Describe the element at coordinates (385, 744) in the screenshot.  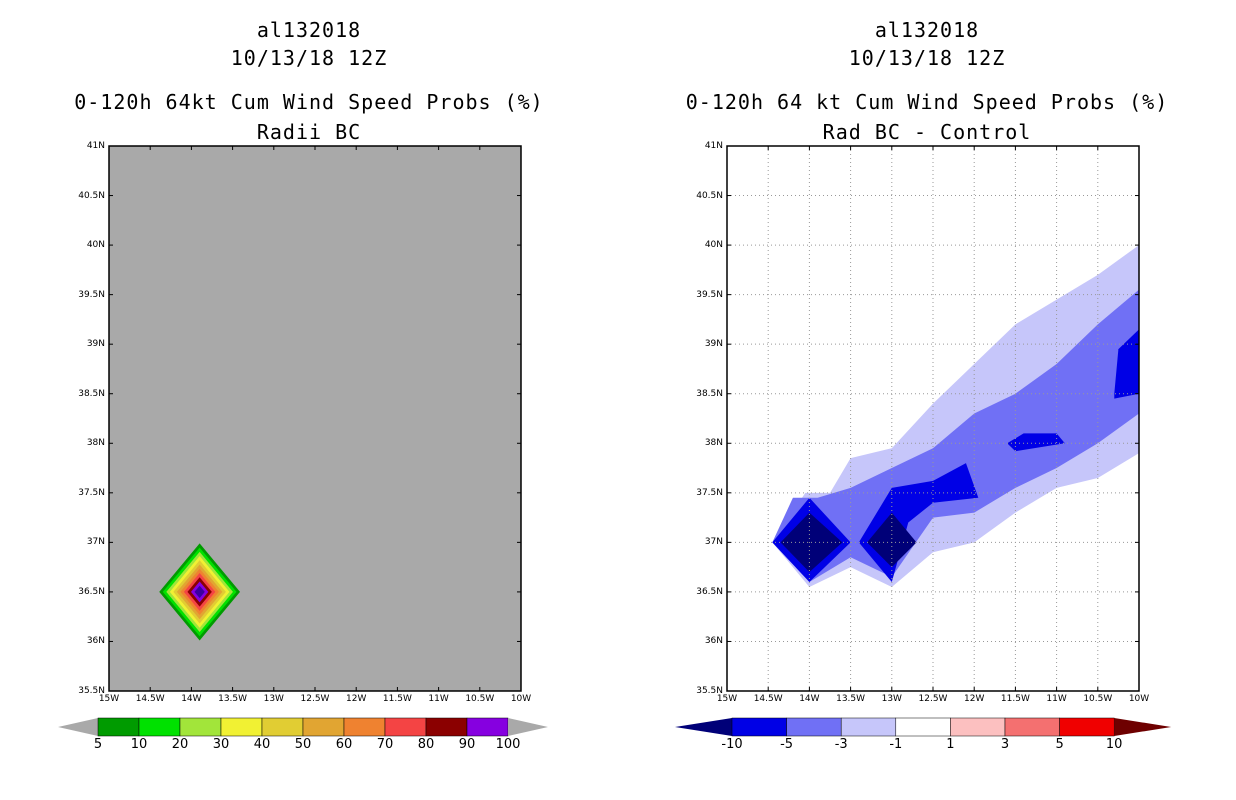
I see `colorbar-label: 70` at that location.